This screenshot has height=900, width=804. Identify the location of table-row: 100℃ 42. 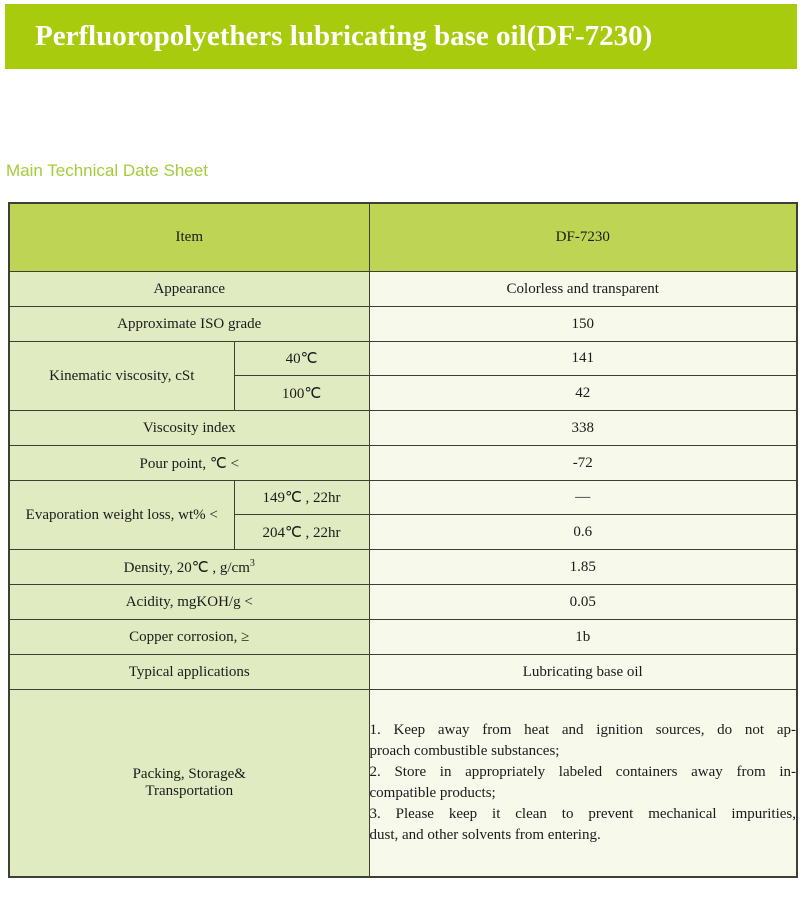
(403, 393).